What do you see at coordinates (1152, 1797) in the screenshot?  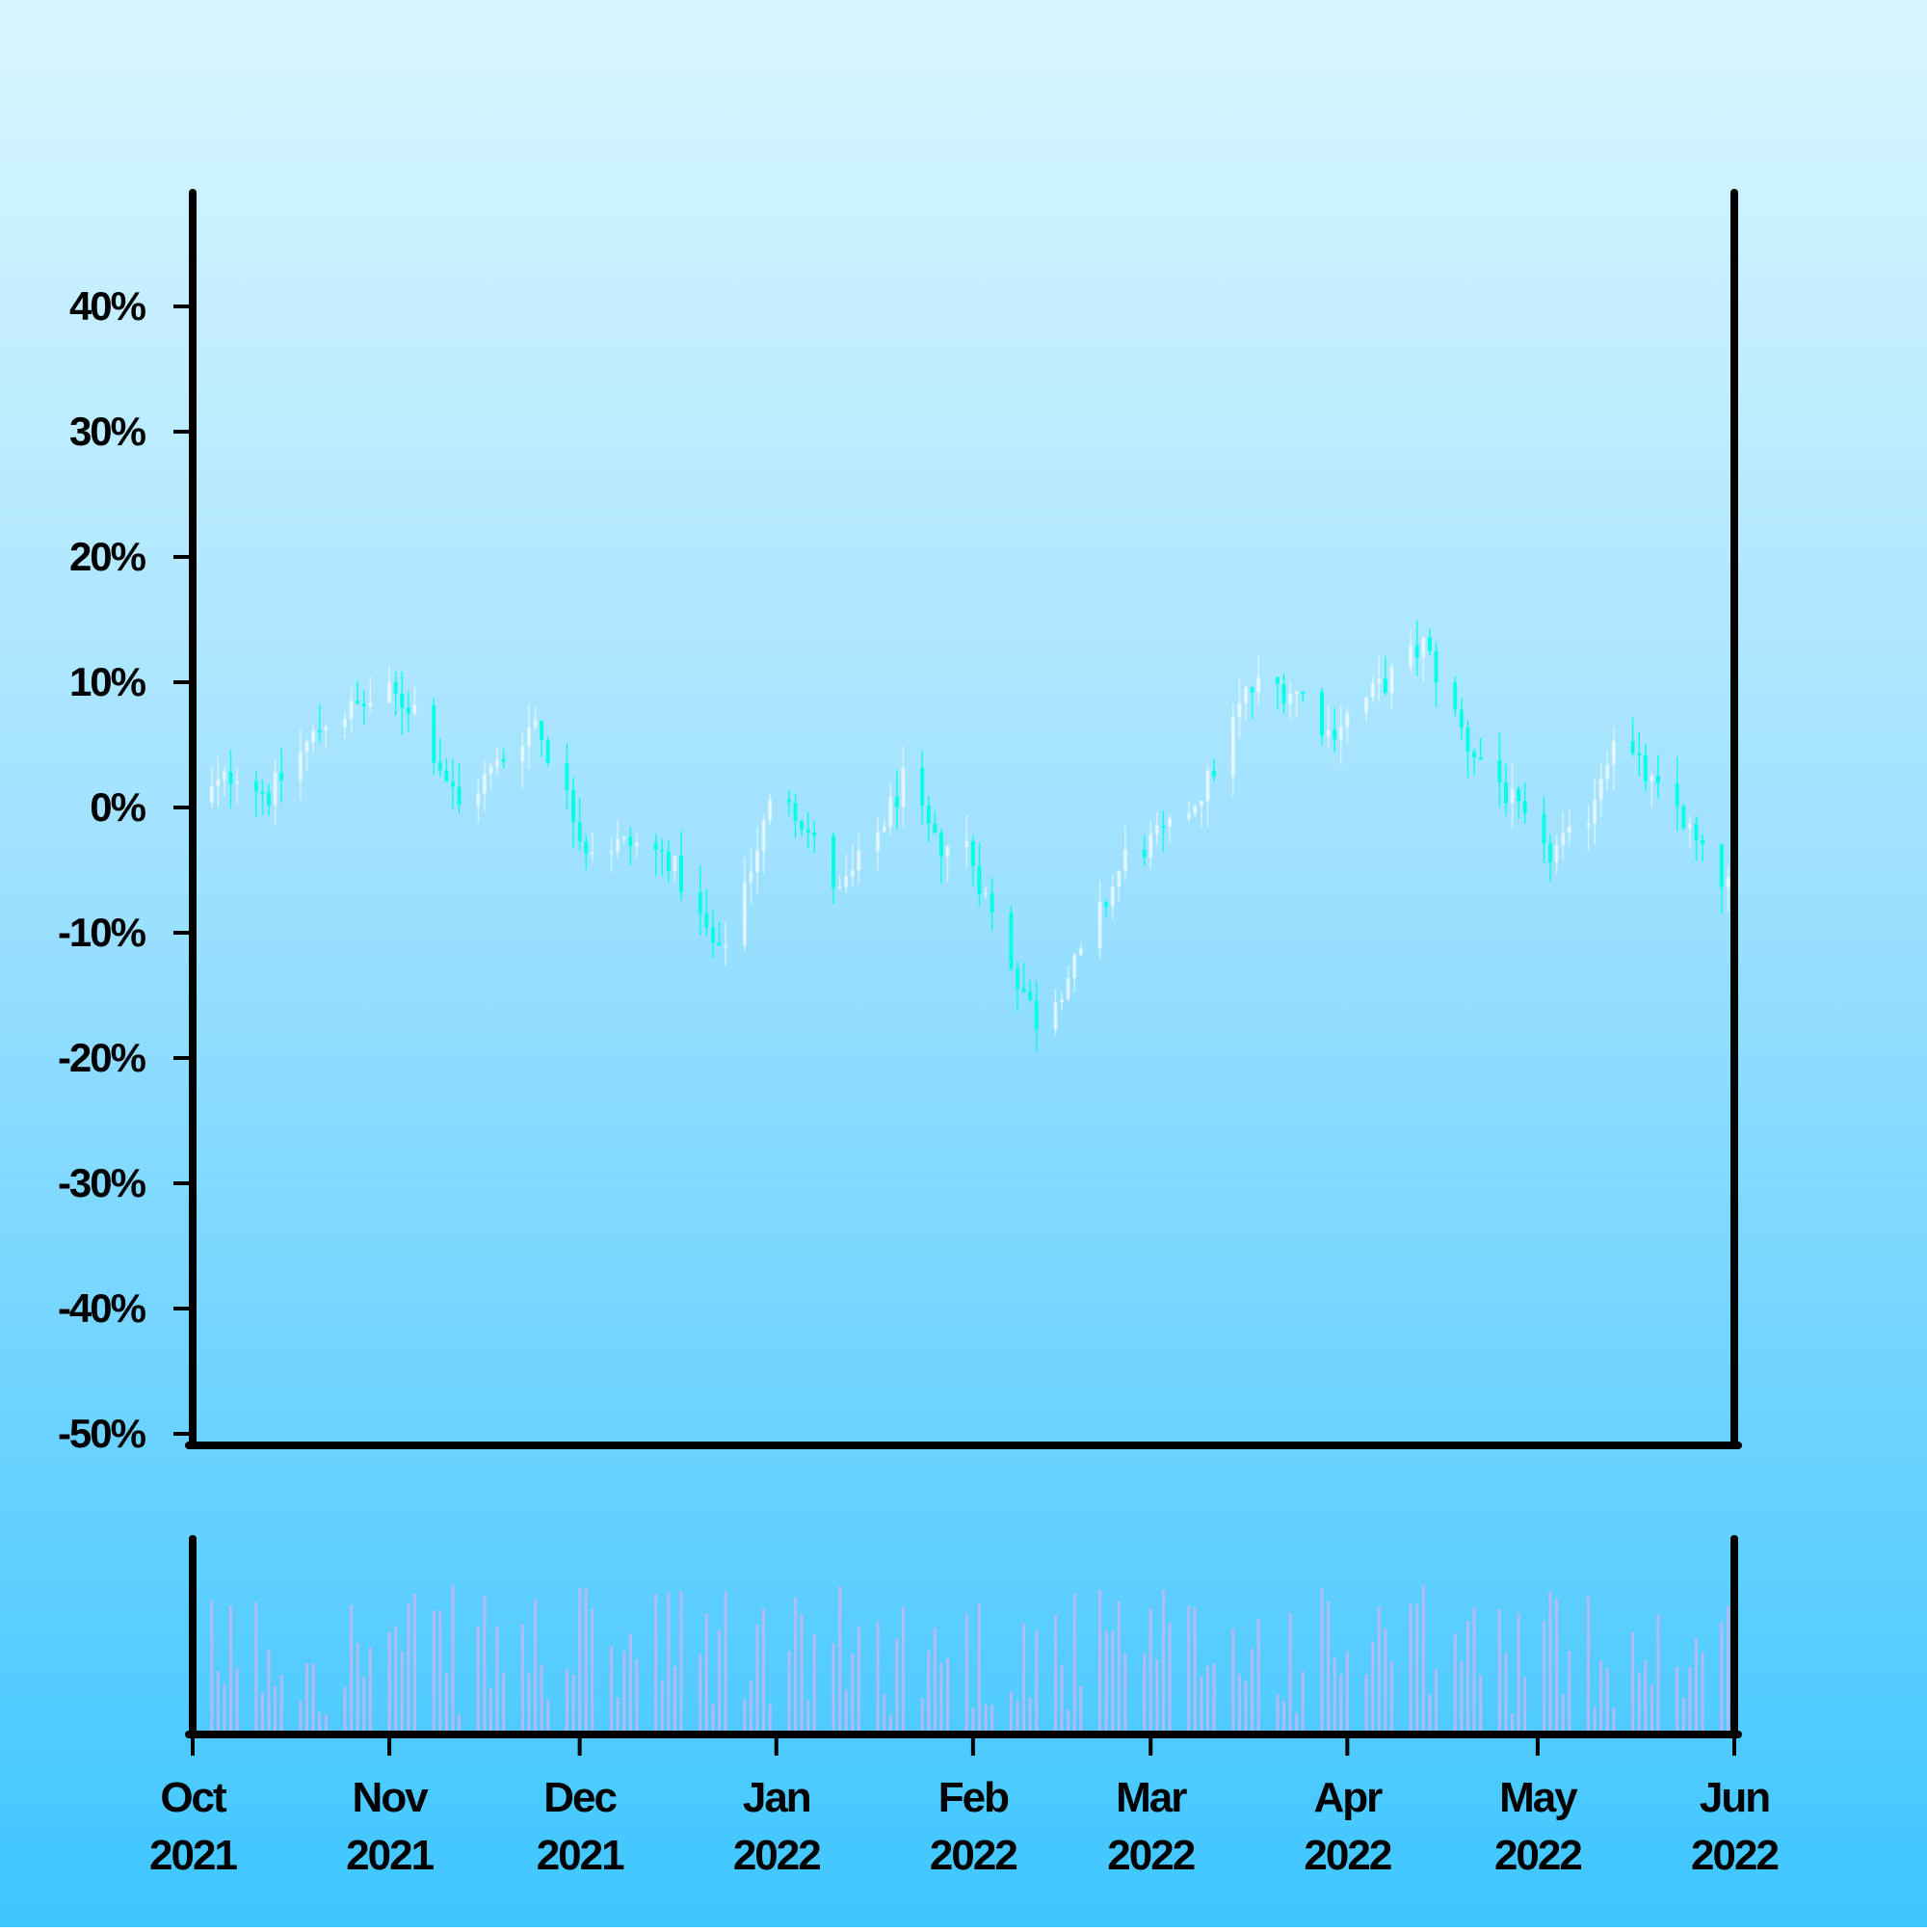 I see `x-tick-label-month: Mar` at bounding box center [1152, 1797].